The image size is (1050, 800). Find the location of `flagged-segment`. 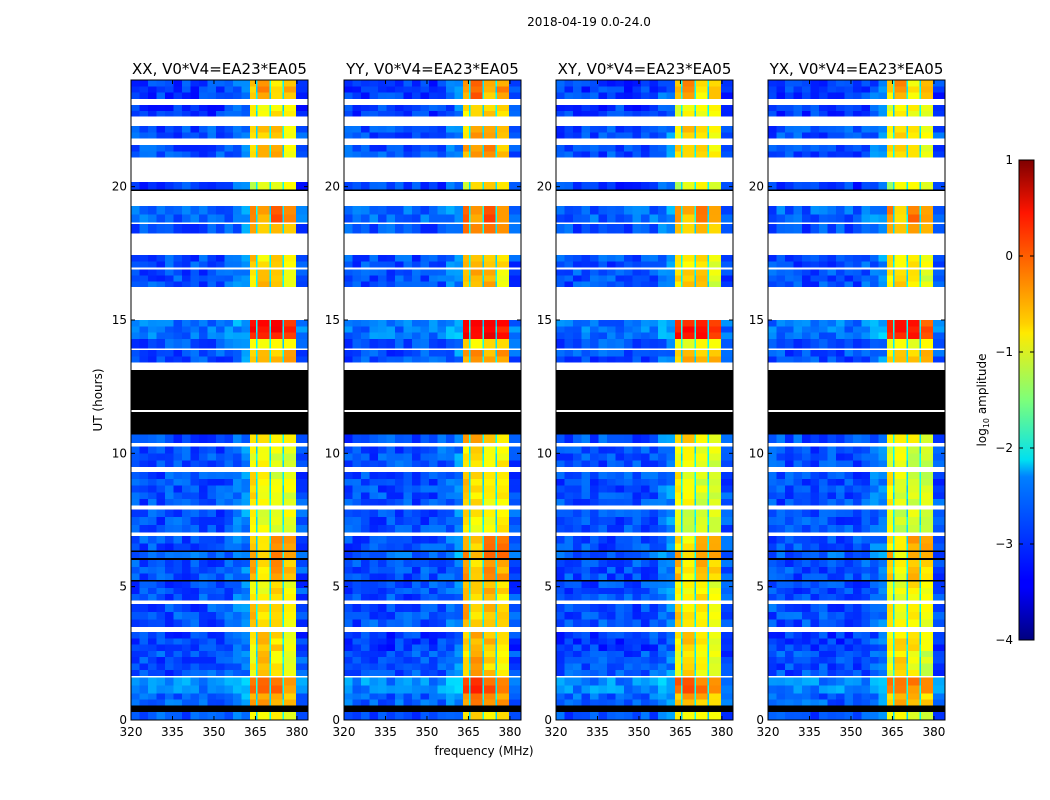

flagged-segment is located at coordinates (219, 390).